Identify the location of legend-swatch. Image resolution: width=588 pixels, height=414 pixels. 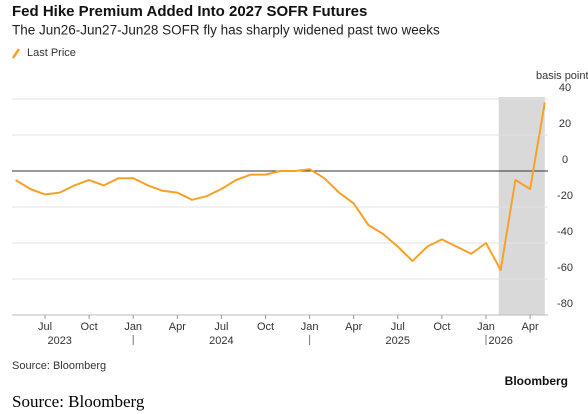
(16, 53).